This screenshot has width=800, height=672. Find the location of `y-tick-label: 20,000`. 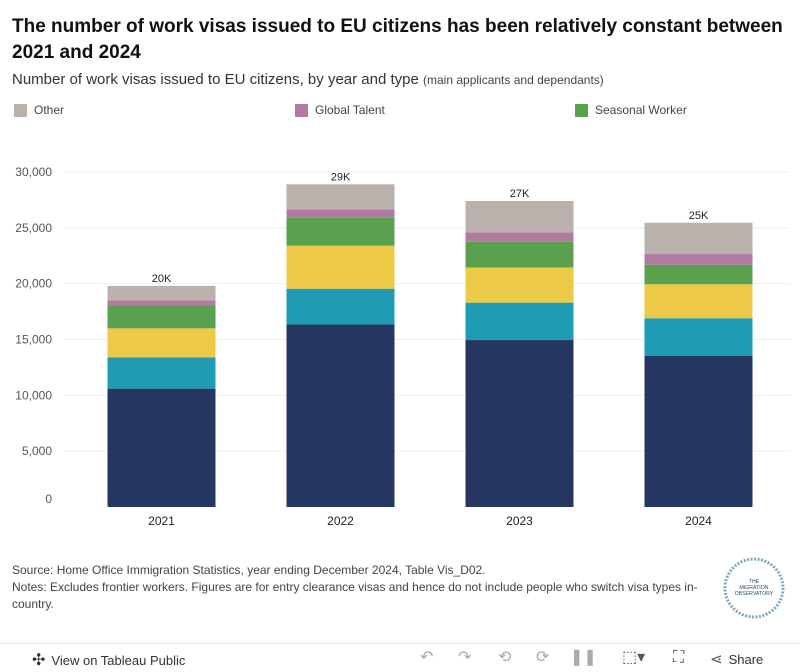

y-tick-label: 20,000 is located at coordinates (33, 284).